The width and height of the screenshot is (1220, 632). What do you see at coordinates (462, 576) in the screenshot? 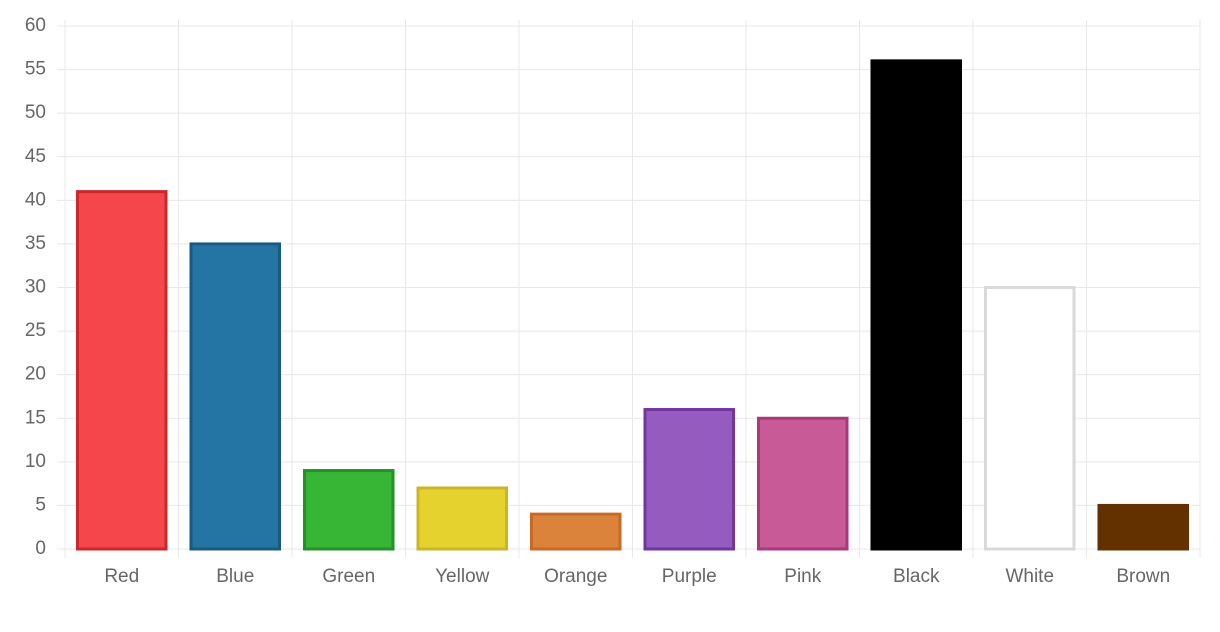
I see `x-tick-label: Yellow` at bounding box center [462, 576].